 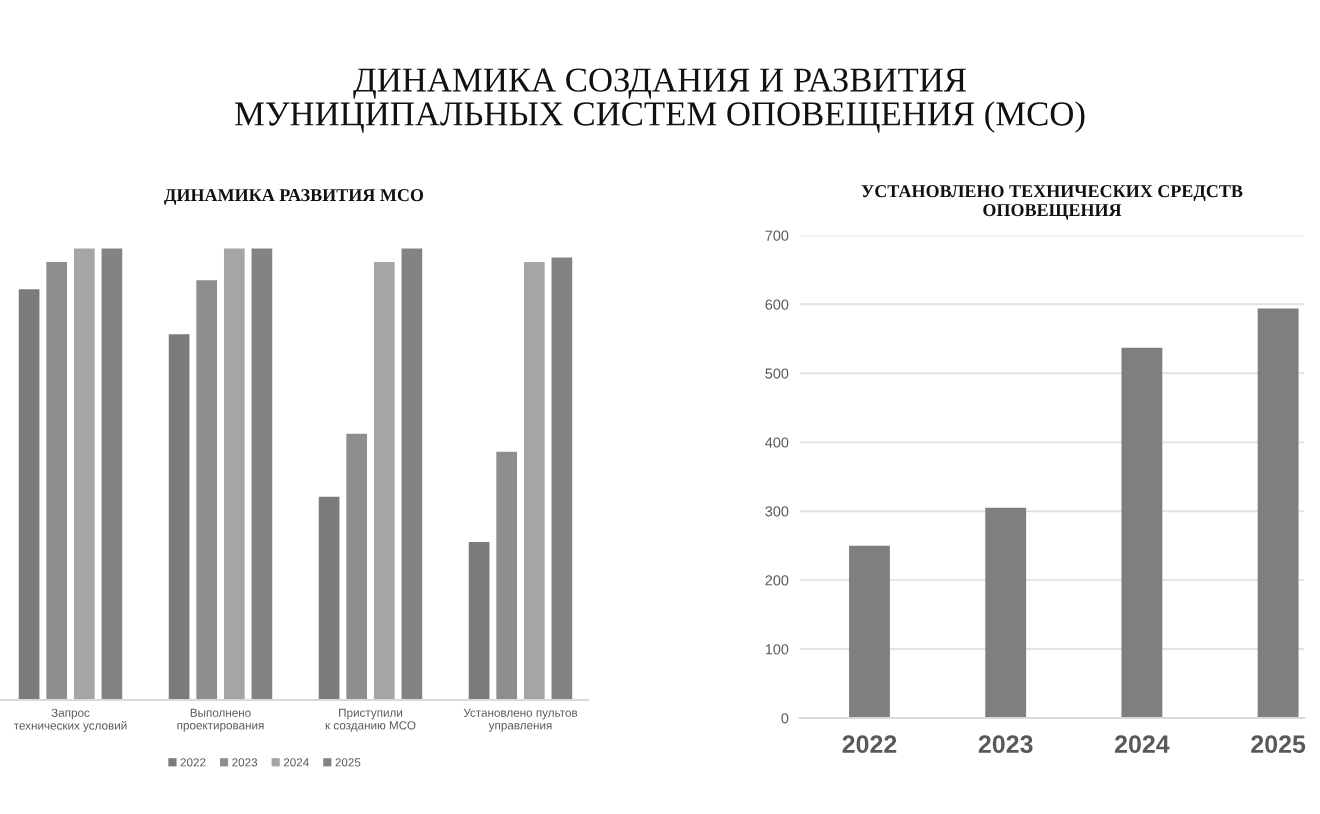 I want to click on chart-title: УСТАНОВЛЕНО ТЕХНИЧЕСКИХ СРЕДСТВ ОПОВЕЩЕНИЯ, so click(x=1052, y=202).